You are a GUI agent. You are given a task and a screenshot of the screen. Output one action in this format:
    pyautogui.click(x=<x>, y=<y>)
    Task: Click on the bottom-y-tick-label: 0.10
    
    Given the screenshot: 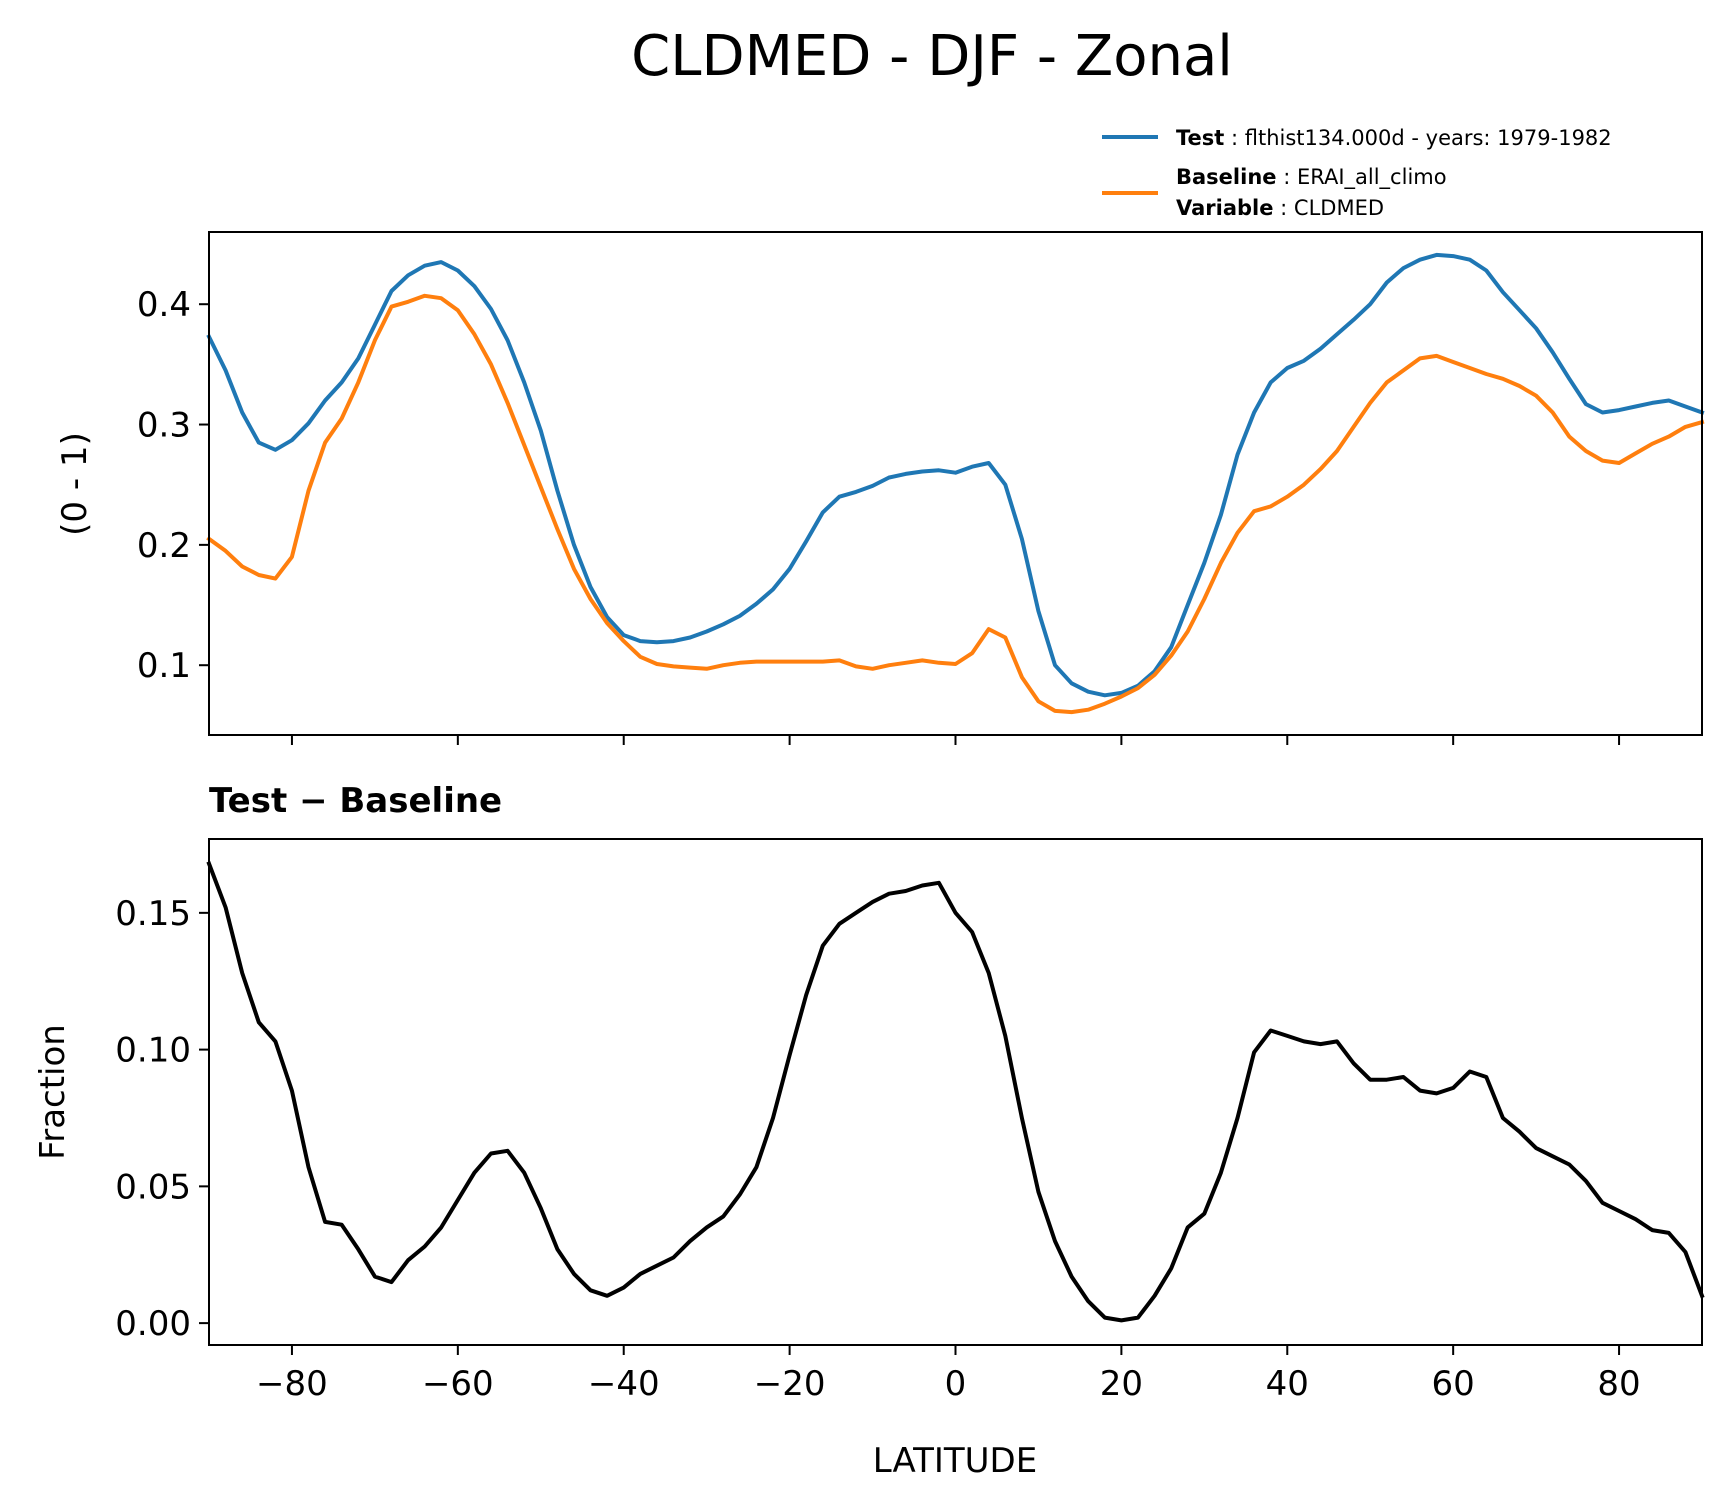 What is the action you would take?
    pyautogui.click(x=153, y=1051)
    